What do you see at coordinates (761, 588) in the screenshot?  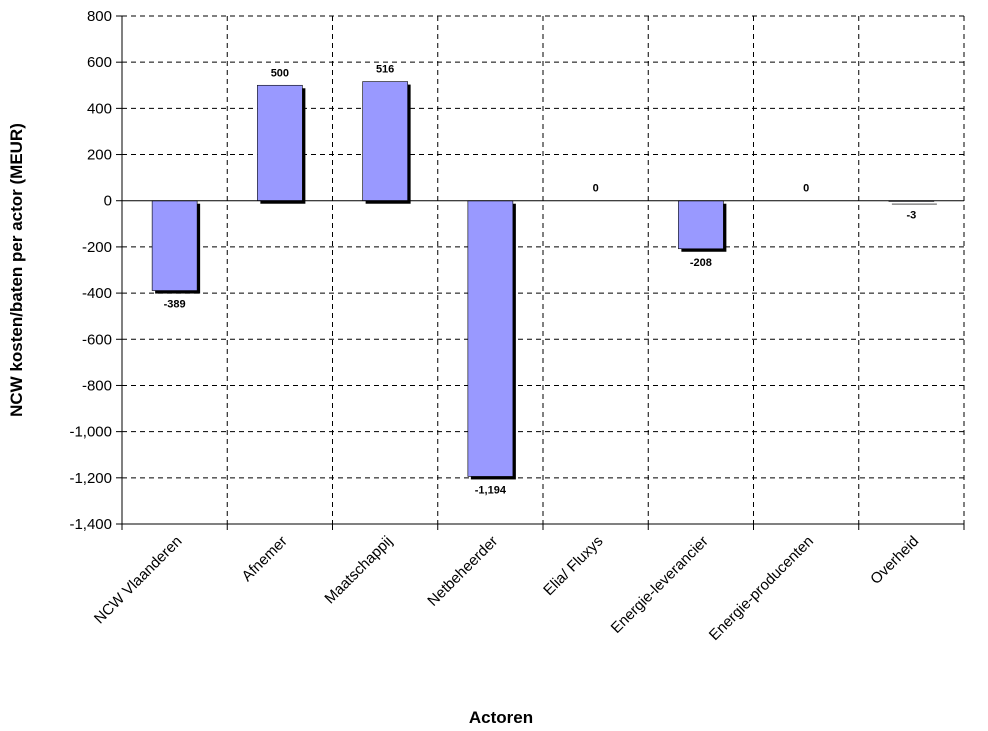 I see `x-tick-label: Energie-producenten` at bounding box center [761, 588].